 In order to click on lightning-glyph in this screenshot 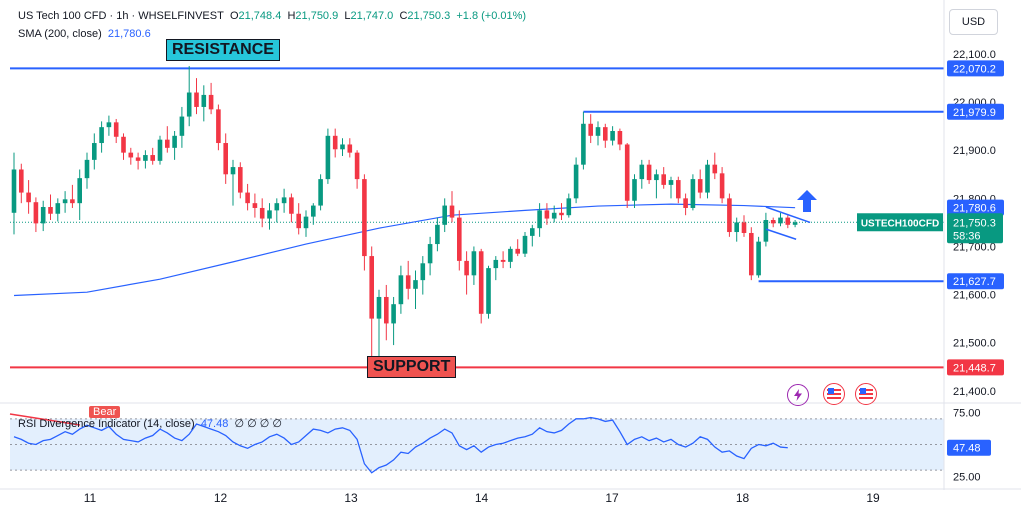, I will do `click(798, 395)`.